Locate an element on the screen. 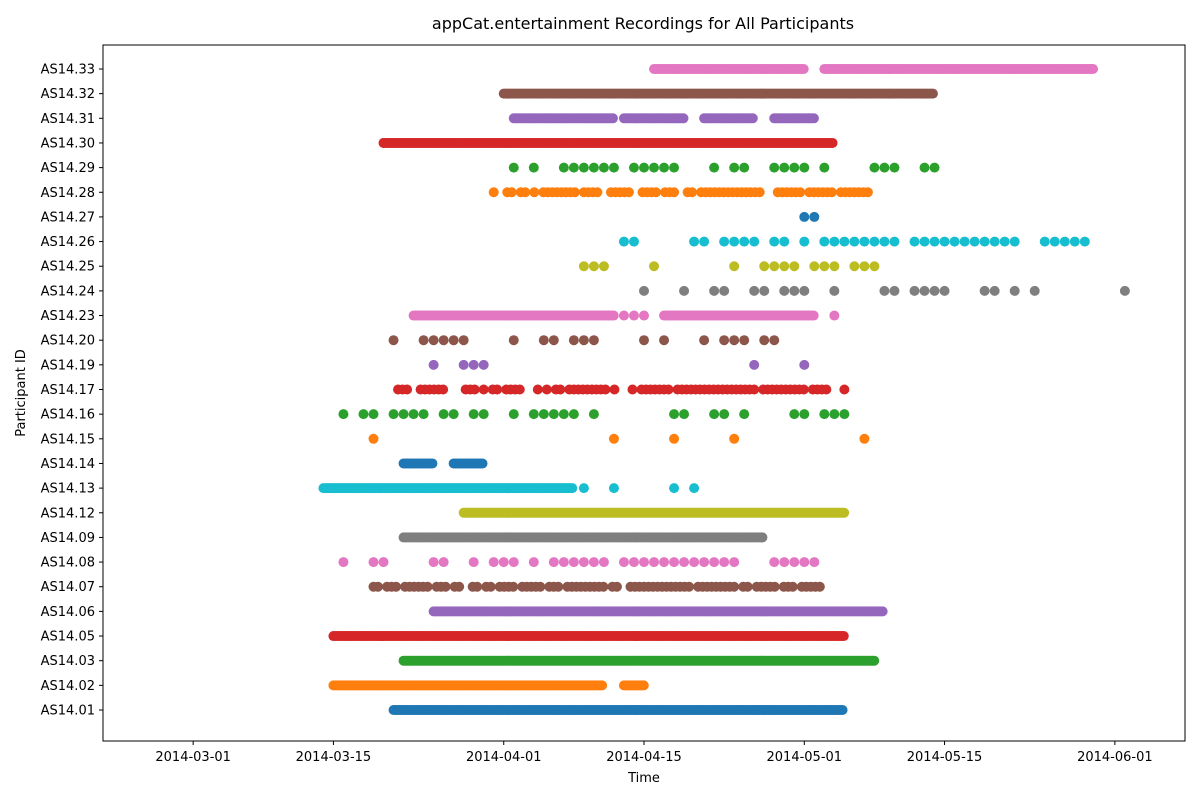 Image resolution: width=1200 pixels, height=800 pixels. y-tick-label: AS14.09 is located at coordinates (68, 538).